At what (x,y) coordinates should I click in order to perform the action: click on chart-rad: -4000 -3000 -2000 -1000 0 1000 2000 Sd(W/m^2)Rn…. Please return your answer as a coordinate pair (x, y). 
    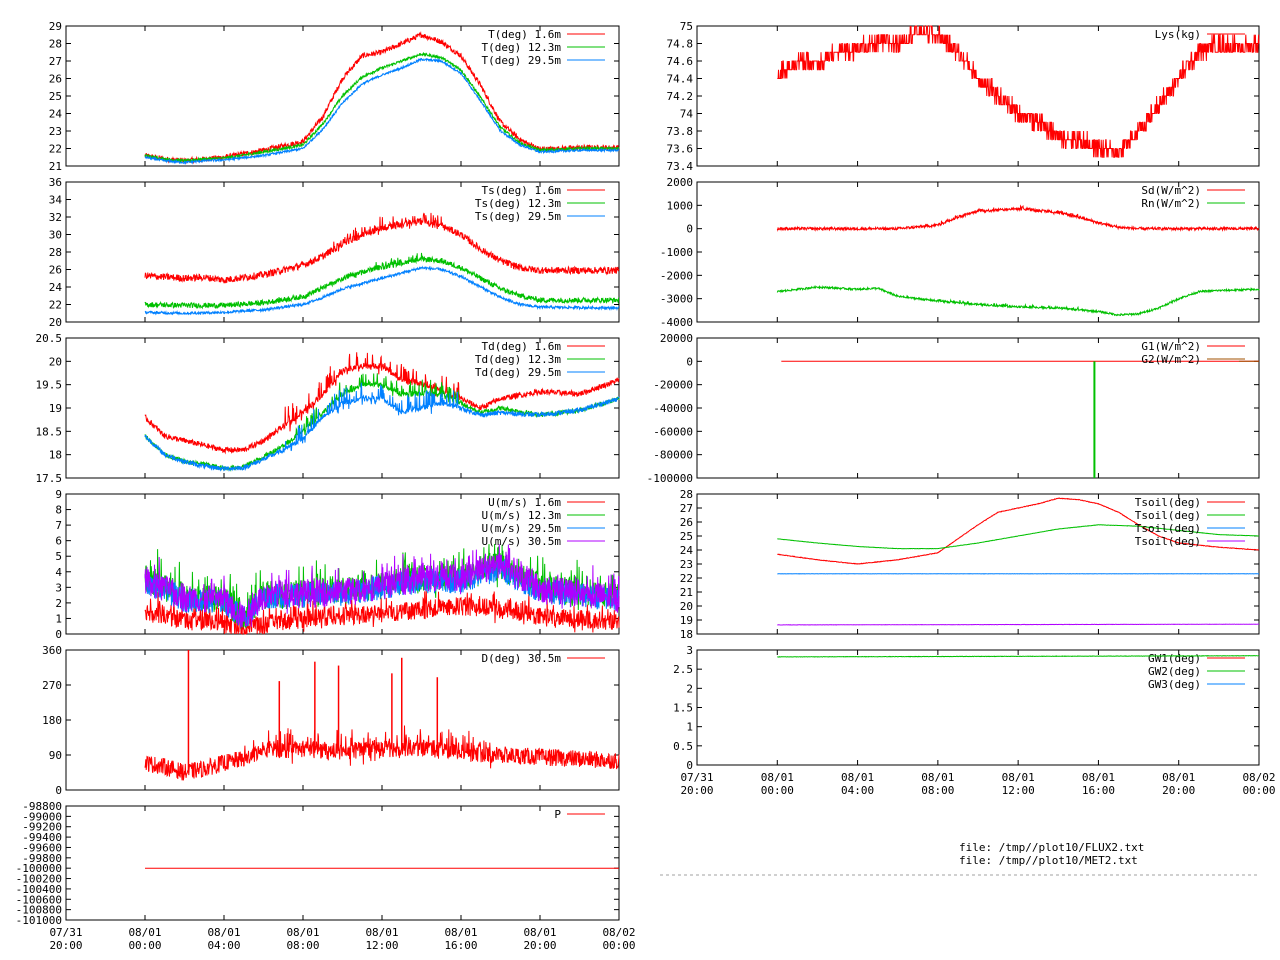
    Looking at the image, I should click on (960, 252).